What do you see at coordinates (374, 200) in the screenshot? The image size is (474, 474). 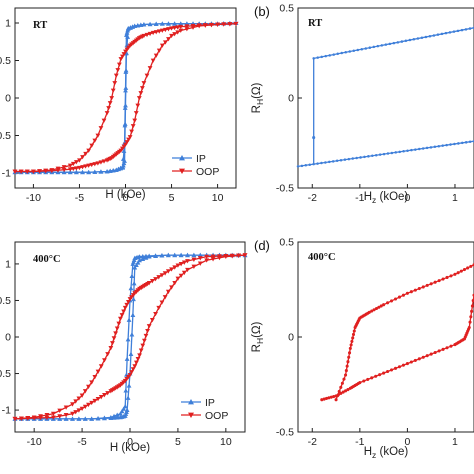 I see `x-axis-label-sub: z` at bounding box center [374, 200].